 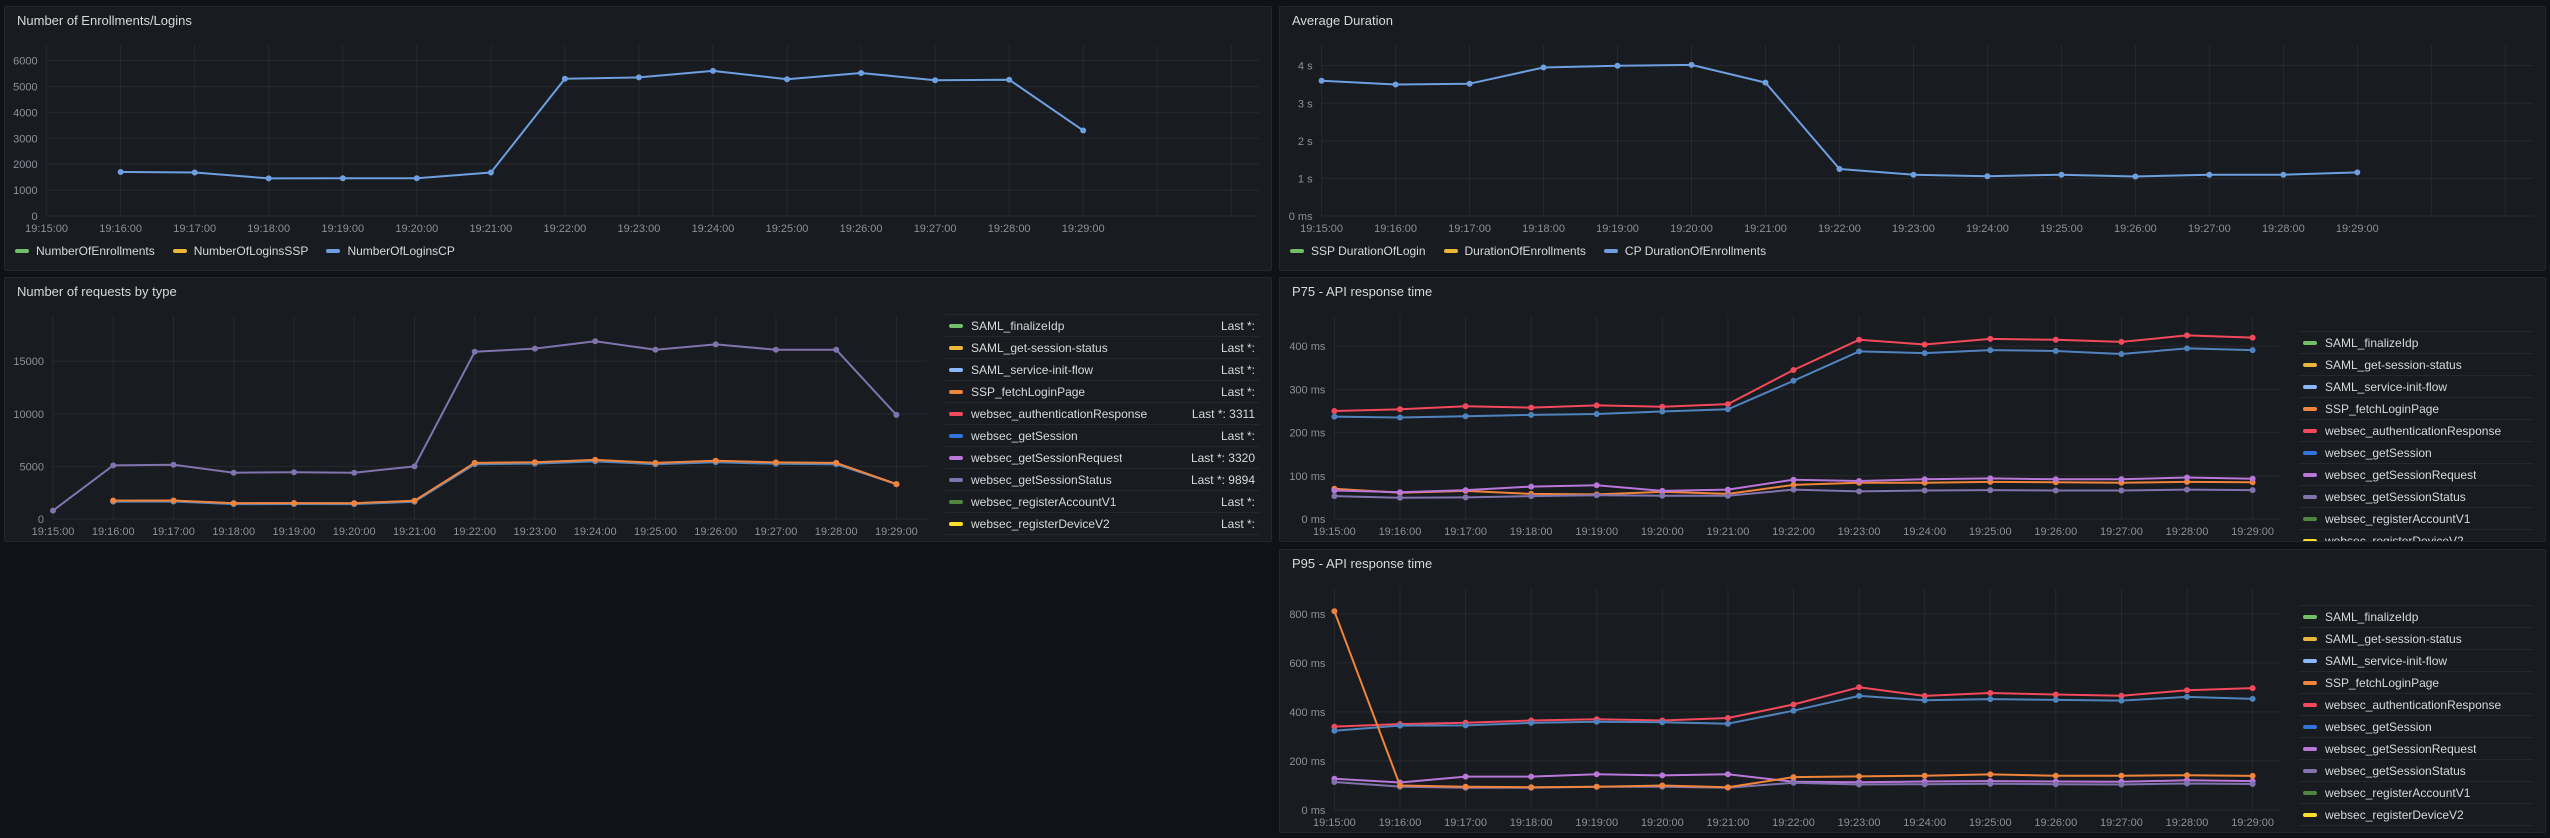 I want to click on legend-item-websec_registerAccountV1: websec_registerAccountV1 Last *:, so click(x=1102, y=501).